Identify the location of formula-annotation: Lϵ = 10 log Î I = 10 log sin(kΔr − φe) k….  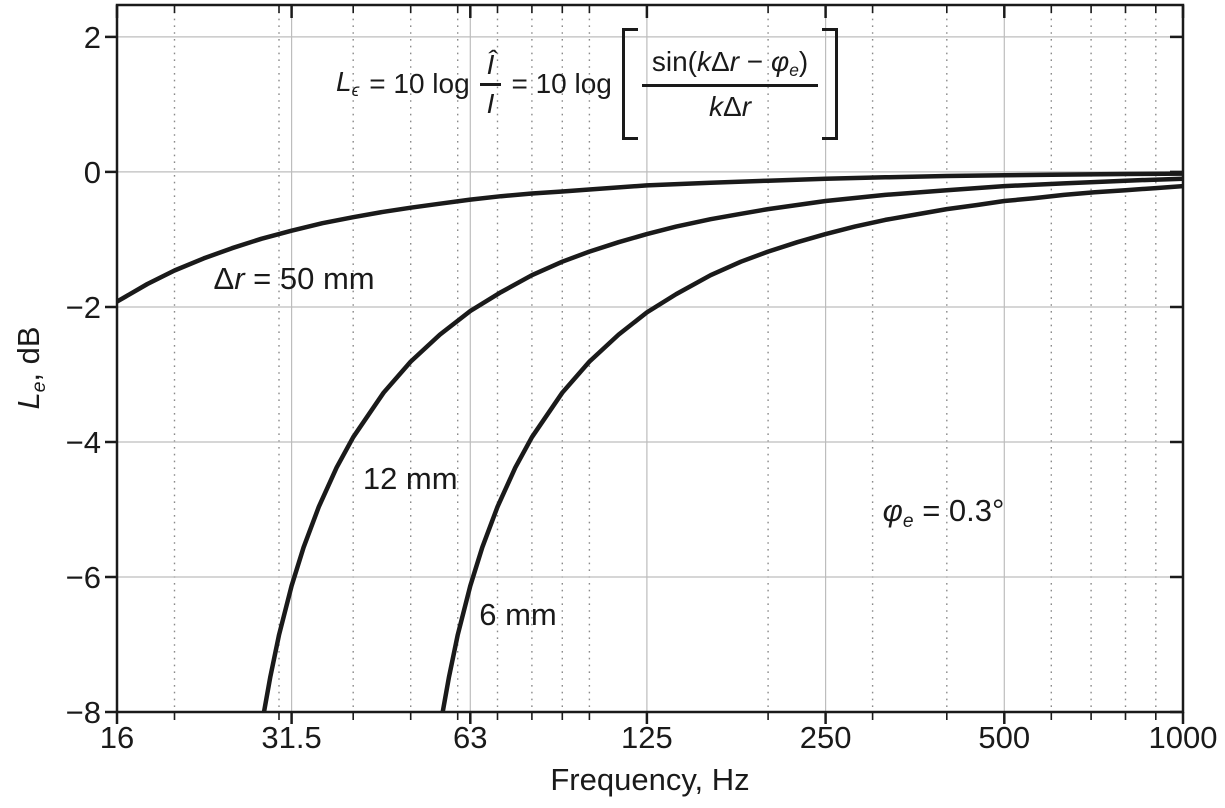
(587, 84).